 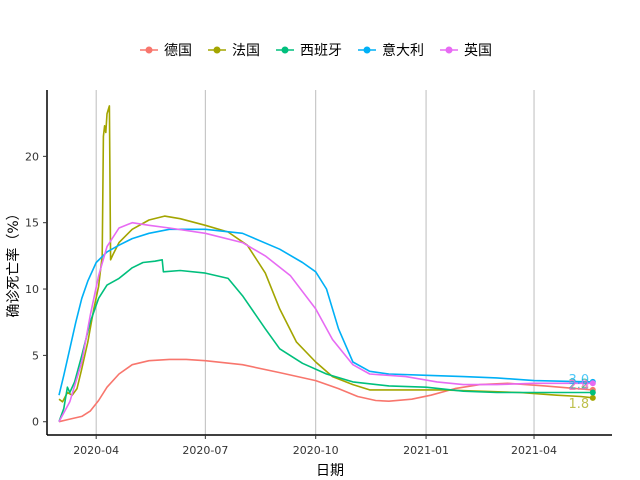 What do you see at coordinates (178, 51) in the screenshot?
I see `legend-label: 德国` at bounding box center [178, 51].